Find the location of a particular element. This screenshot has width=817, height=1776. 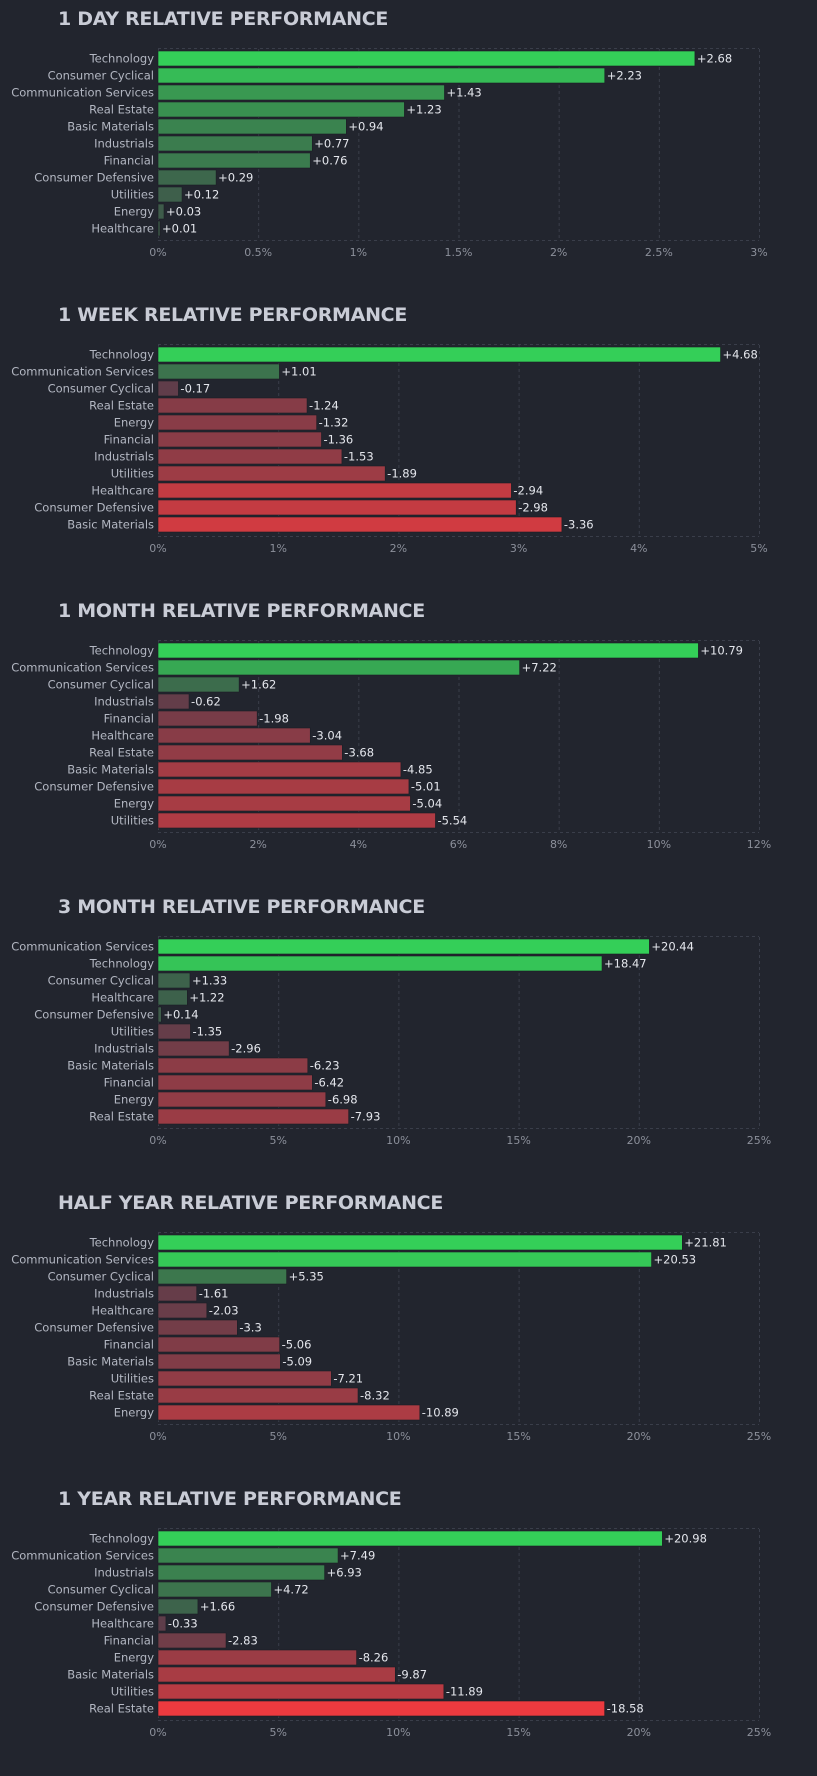

value-label: -1.98 is located at coordinates (274, 719).